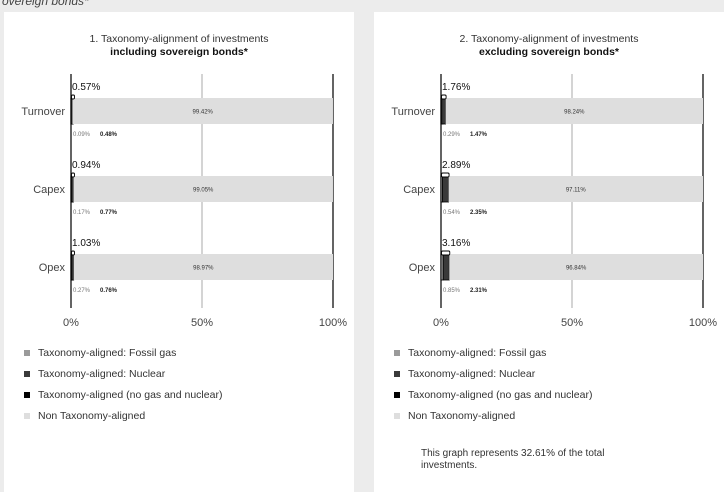 Image resolution: width=724 pixels, height=492 pixels. What do you see at coordinates (452, 135) in the screenshot?
I see `fossil-gas-value-label: 0.29%` at bounding box center [452, 135].